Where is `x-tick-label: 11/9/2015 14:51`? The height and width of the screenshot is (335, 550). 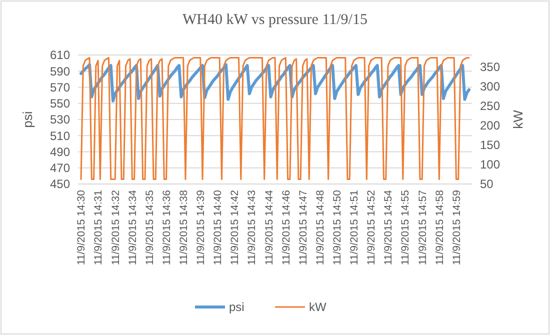
x-tick-label: 11/9/2015 14:51 is located at coordinates (354, 228).